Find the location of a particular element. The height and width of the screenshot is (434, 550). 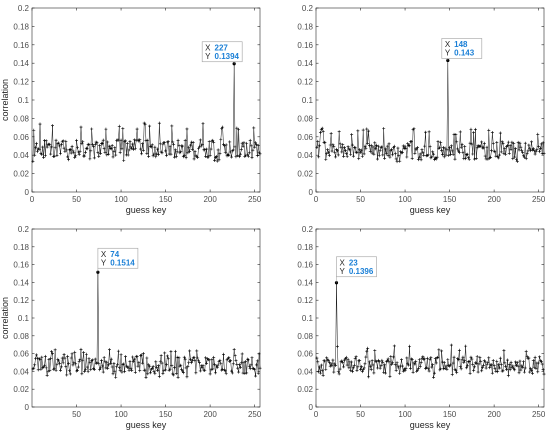

y-tick-label: 0.06 is located at coordinates (21, 137).